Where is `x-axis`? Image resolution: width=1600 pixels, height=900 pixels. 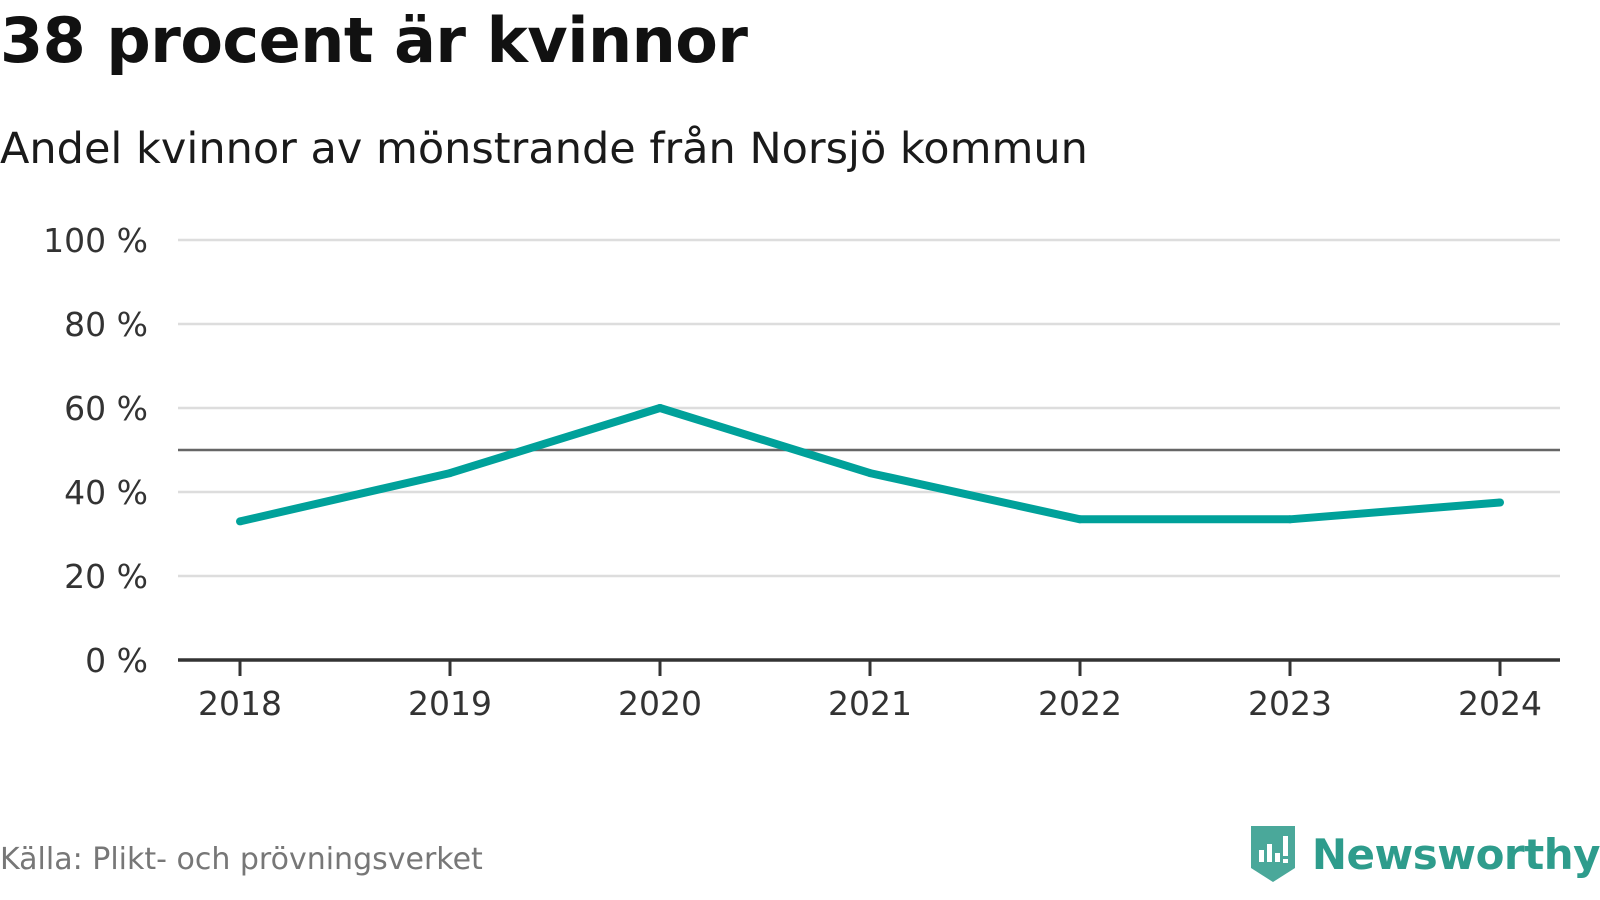 x-axis is located at coordinates (869, 667).